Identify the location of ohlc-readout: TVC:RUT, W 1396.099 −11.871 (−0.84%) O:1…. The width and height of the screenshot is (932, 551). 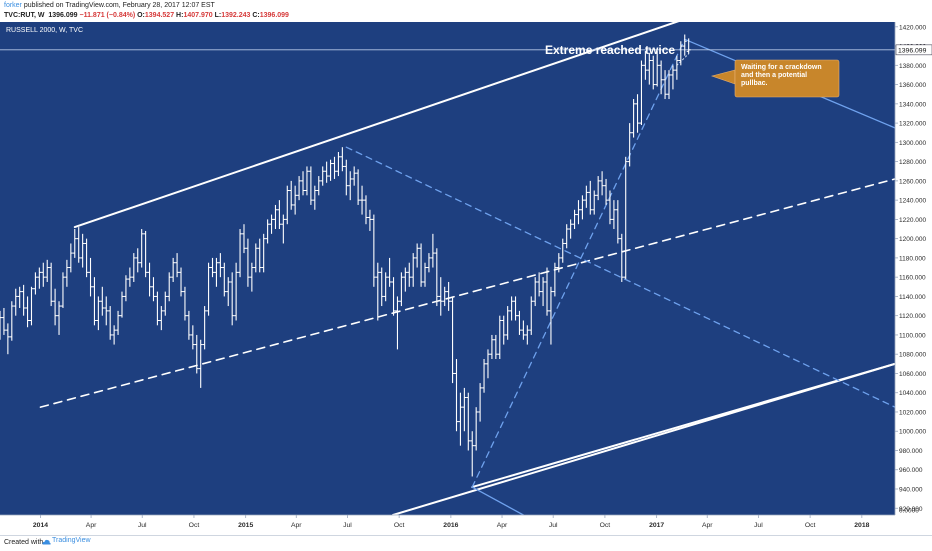
(146, 15).